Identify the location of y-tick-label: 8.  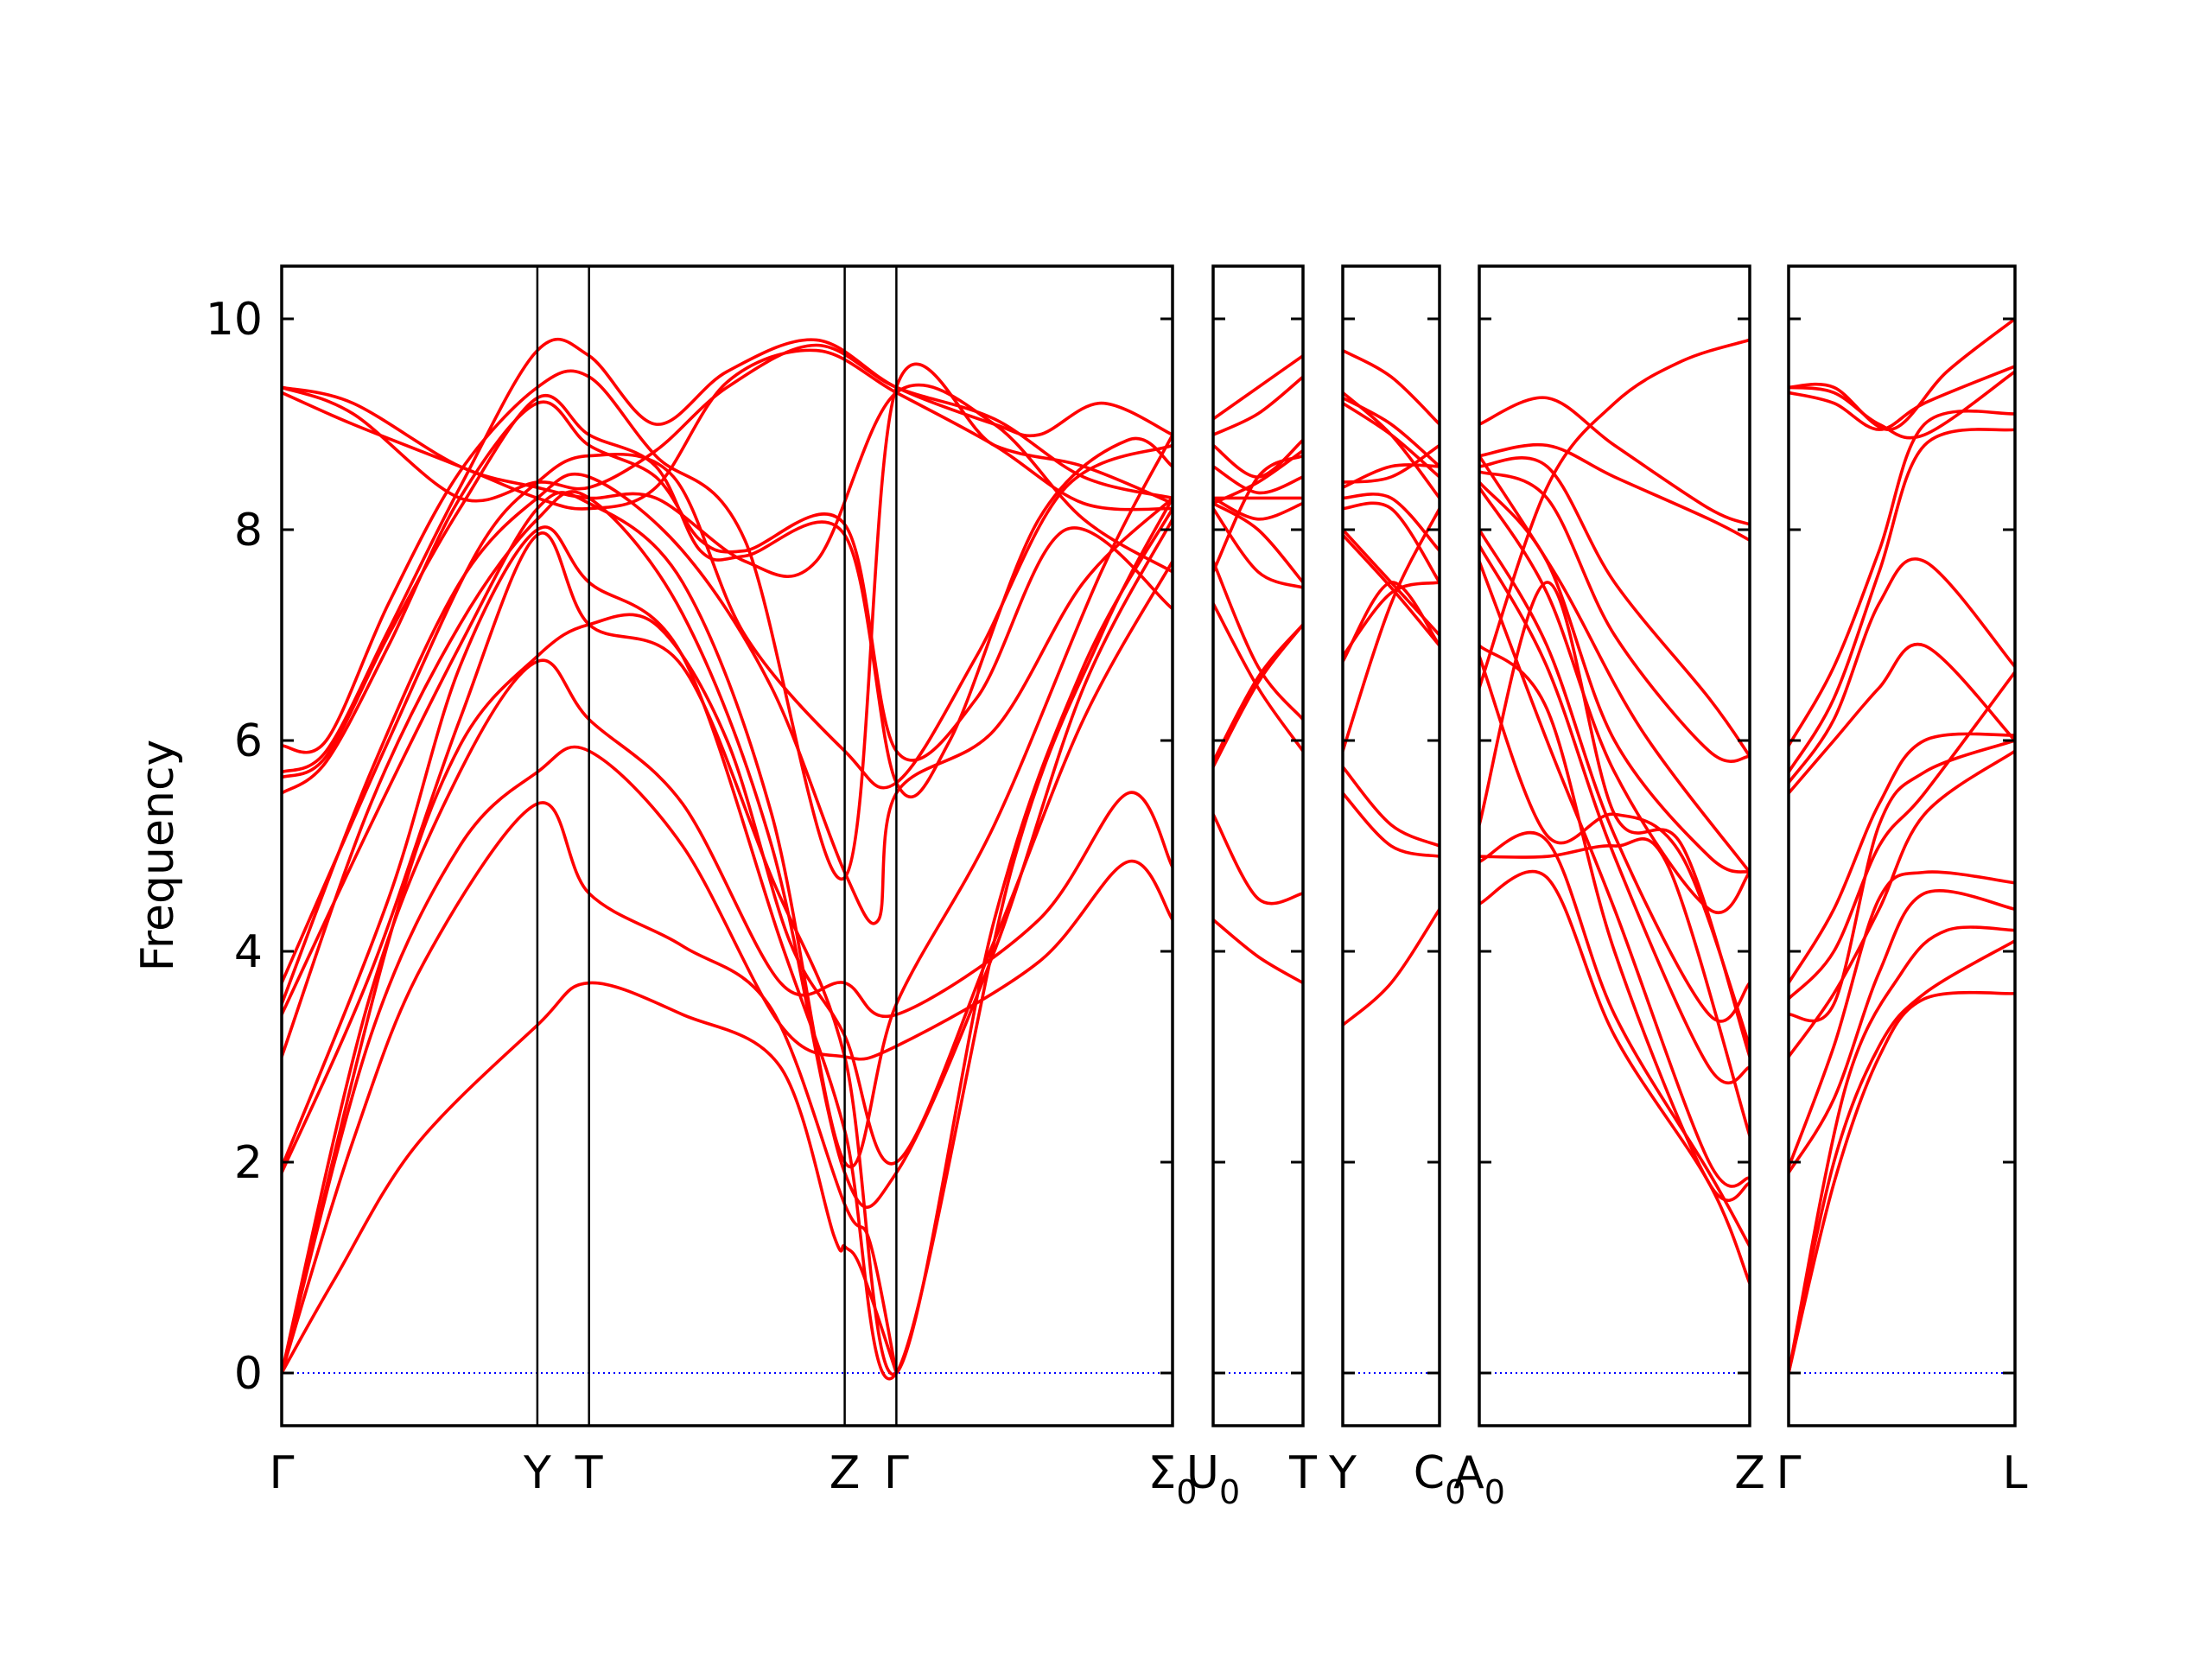
(248, 530).